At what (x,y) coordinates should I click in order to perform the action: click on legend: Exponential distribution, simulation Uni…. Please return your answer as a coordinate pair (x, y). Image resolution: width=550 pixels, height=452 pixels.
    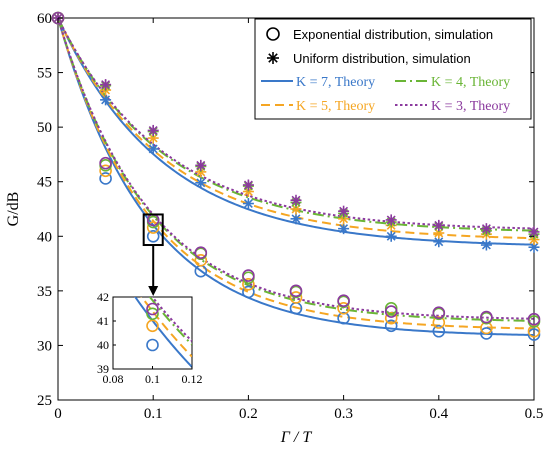
    Looking at the image, I should click on (393, 69).